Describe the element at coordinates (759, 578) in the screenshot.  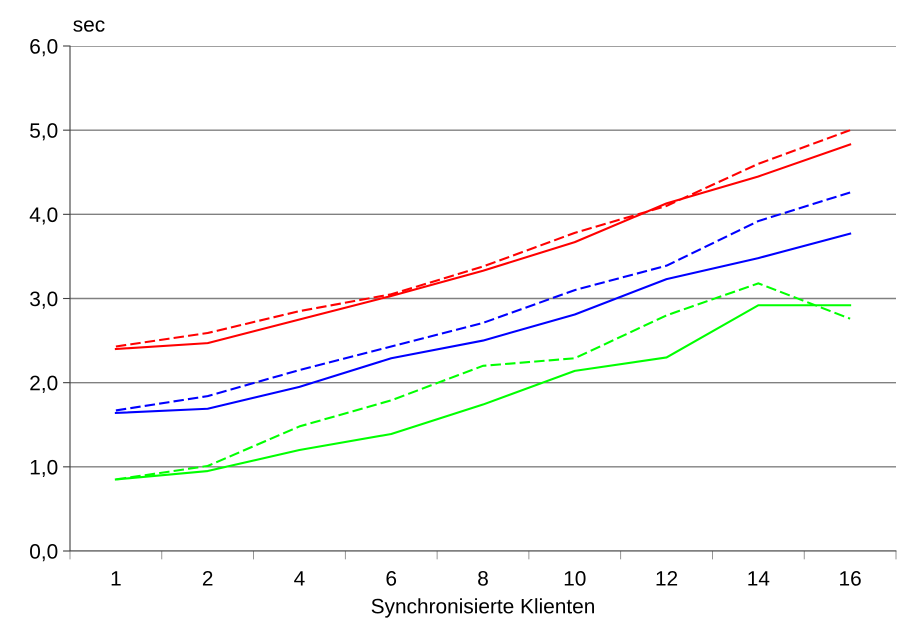
I see `x-tick-label: 14` at that location.